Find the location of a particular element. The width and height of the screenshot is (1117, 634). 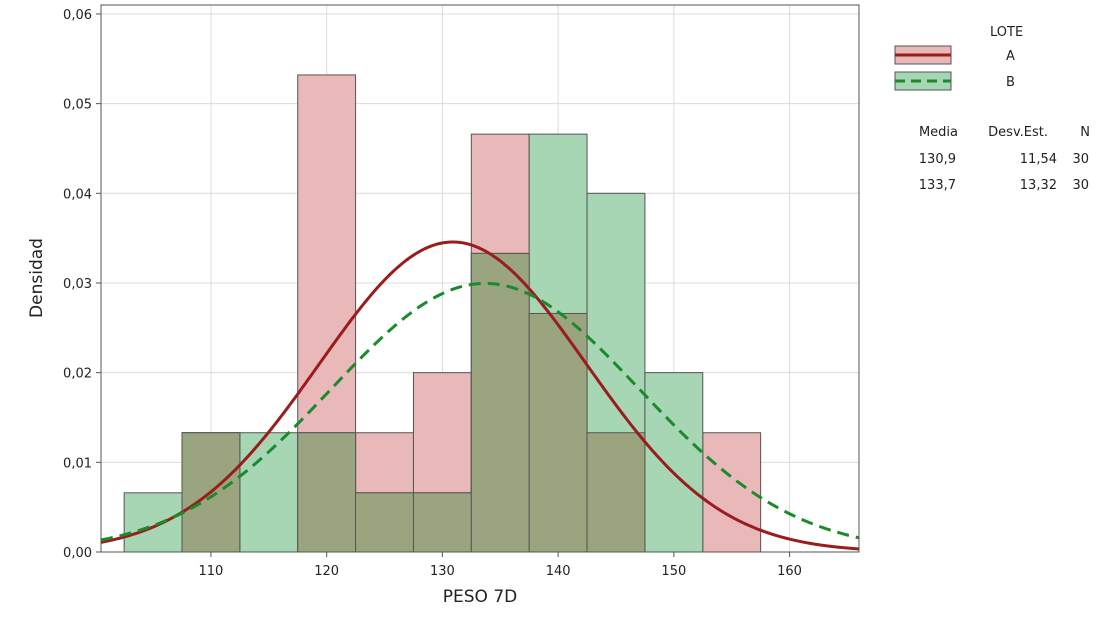

x-axis-label: PESO 7D is located at coordinates (480, 597).